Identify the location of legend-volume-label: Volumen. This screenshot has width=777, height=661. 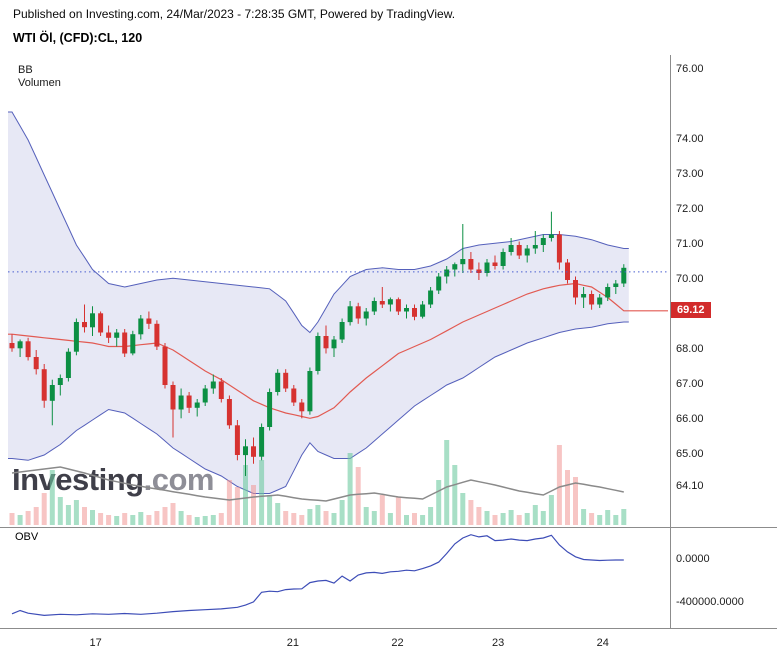
(39, 83).